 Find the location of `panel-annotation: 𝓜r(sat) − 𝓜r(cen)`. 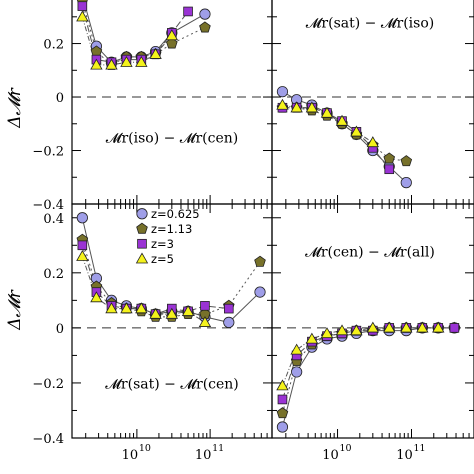

panel-annotation: 𝓜r(sat) − 𝓜r(cen) is located at coordinates (172, 384).